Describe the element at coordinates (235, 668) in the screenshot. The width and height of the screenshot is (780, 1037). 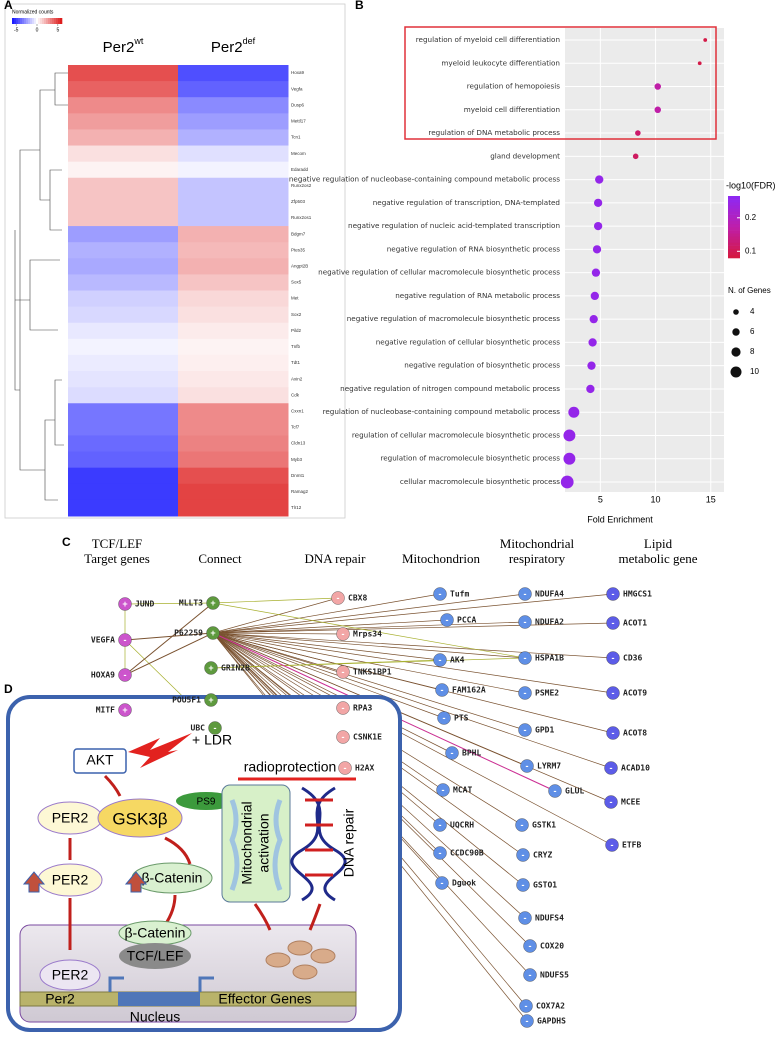
I see `node-label: GRIN2B` at that location.